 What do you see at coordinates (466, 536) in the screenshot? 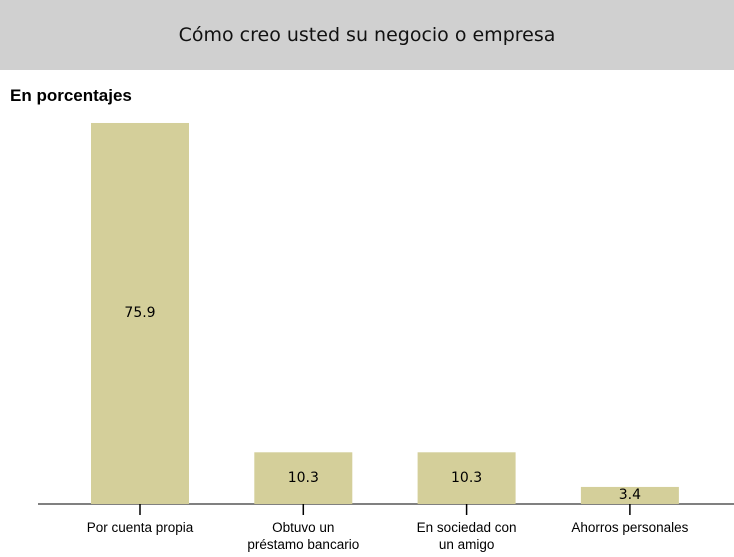
I see `x-tick-label: En sociedad con un amigo` at bounding box center [466, 536].